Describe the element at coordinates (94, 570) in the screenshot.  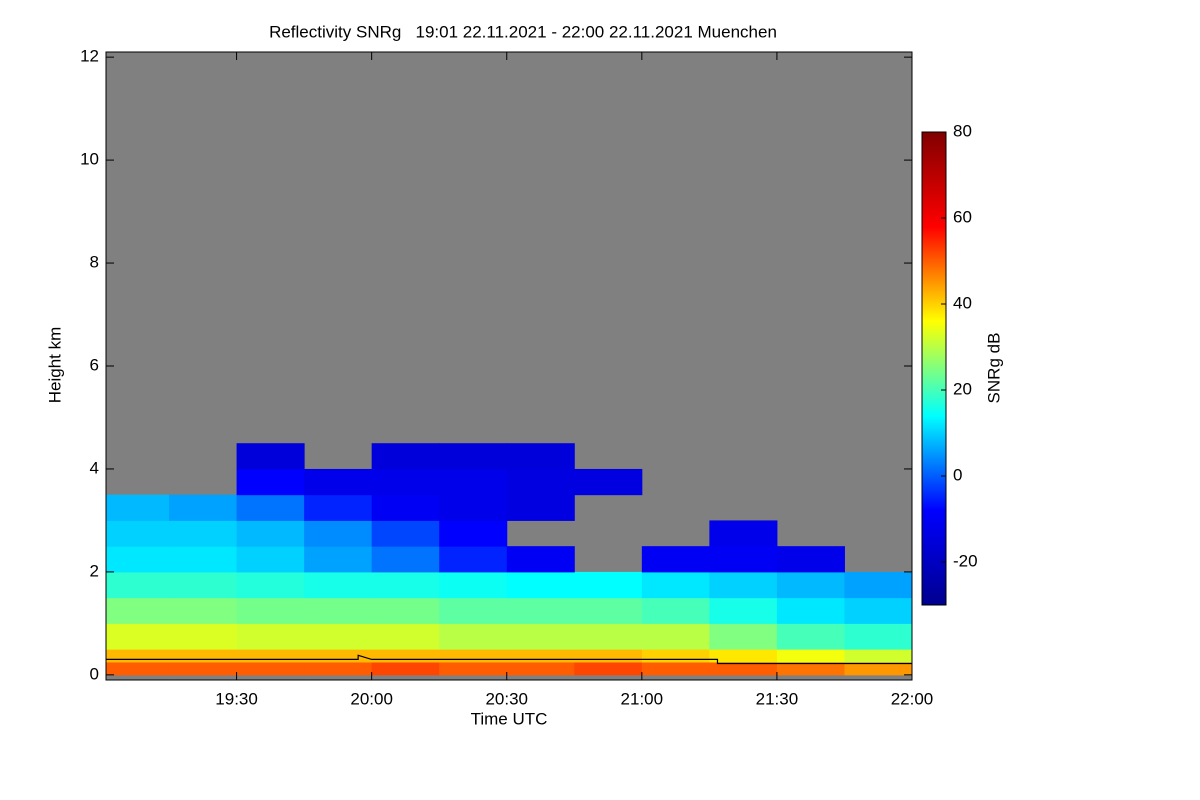
I see `y-tick-label: 2` at that location.